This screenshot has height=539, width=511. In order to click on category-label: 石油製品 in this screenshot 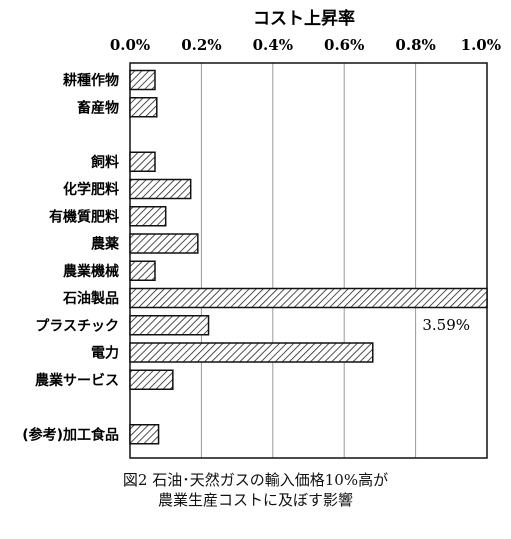, I will do `click(90, 298)`.